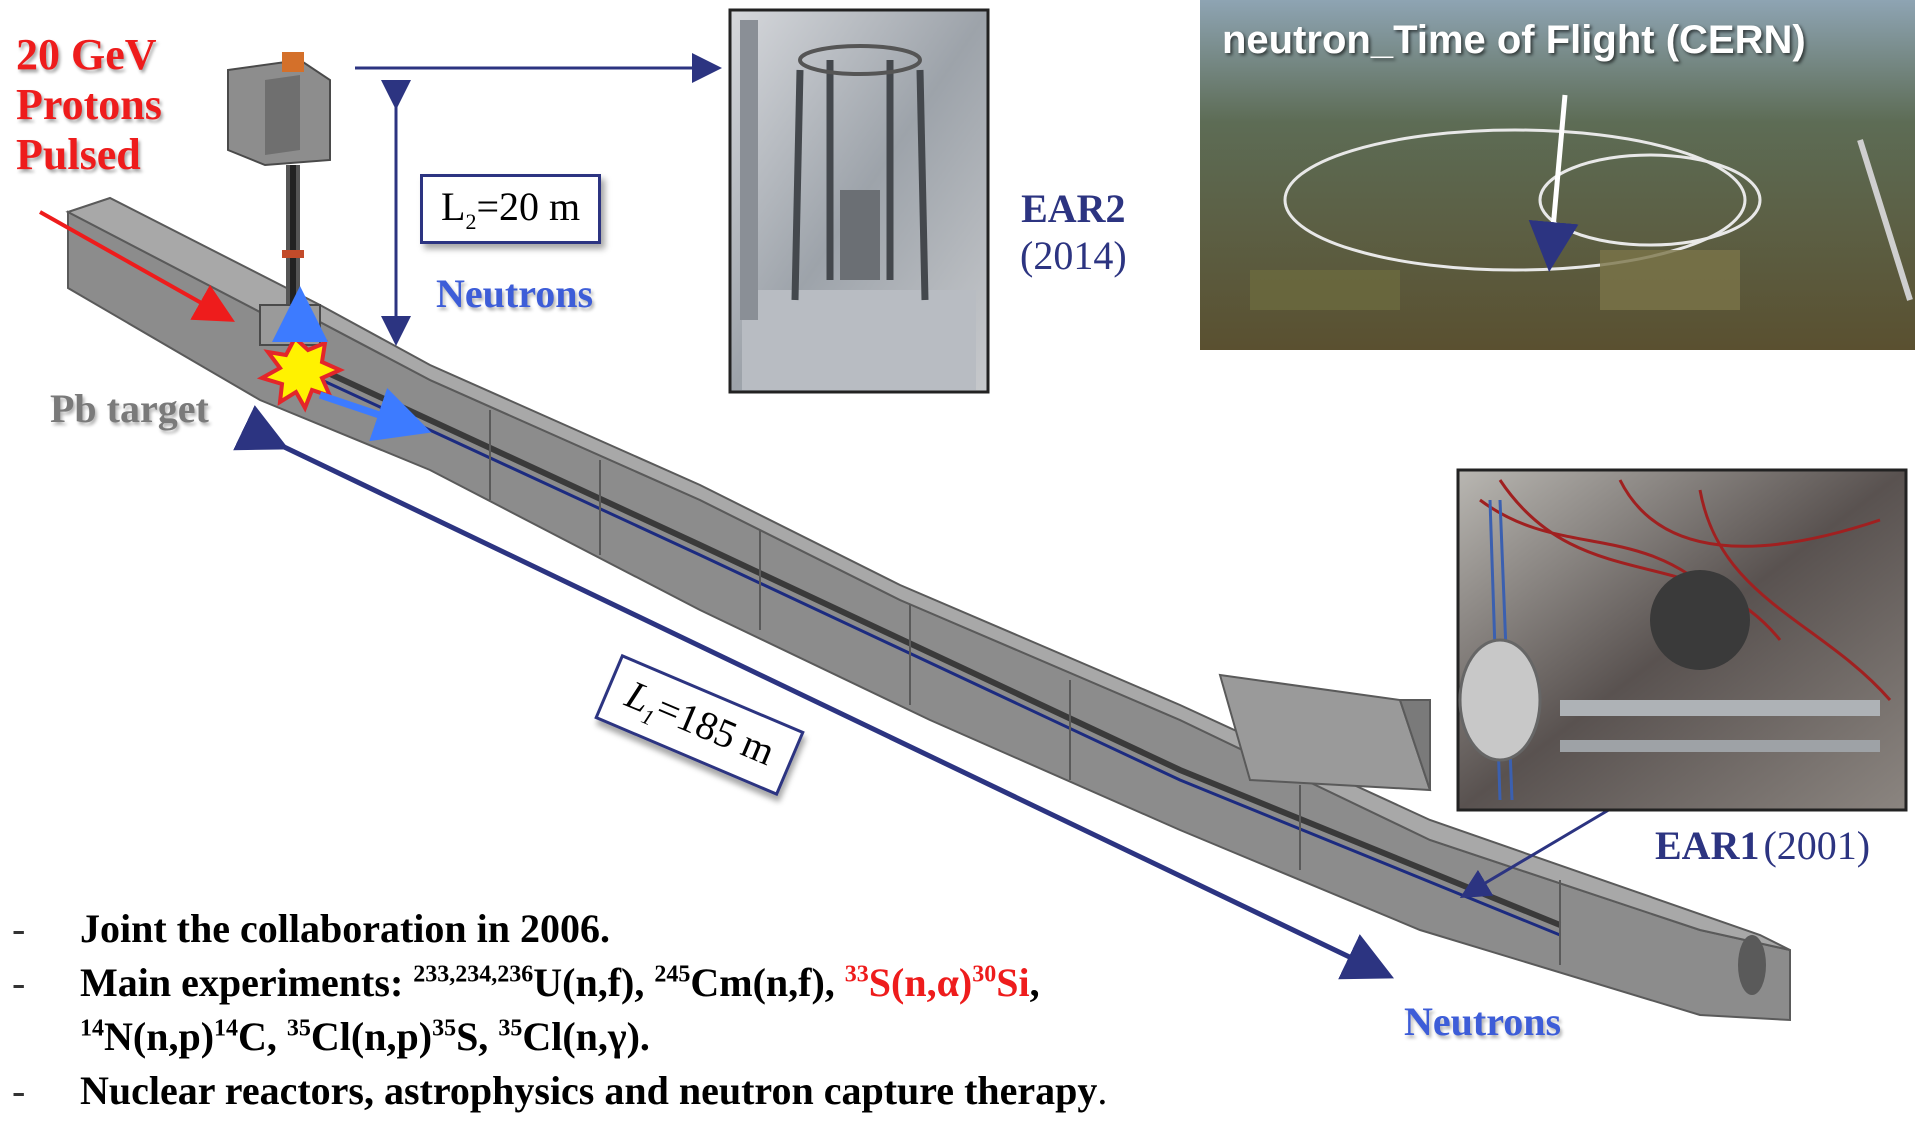  I want to click on cern-aerial-photo, so click(1557, 175).